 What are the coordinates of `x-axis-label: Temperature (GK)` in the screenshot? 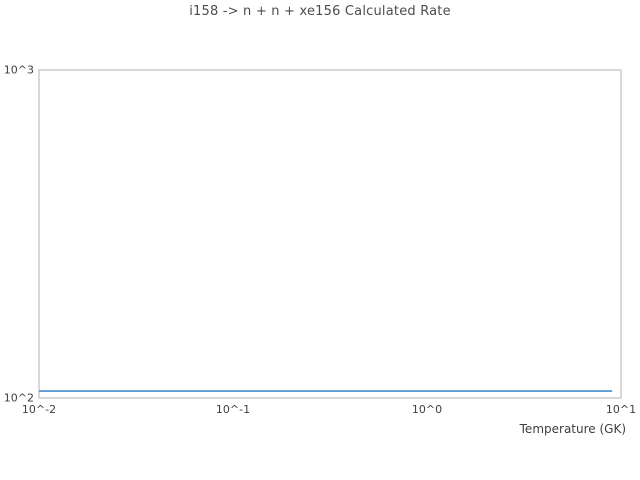 It's located at (572, 429).